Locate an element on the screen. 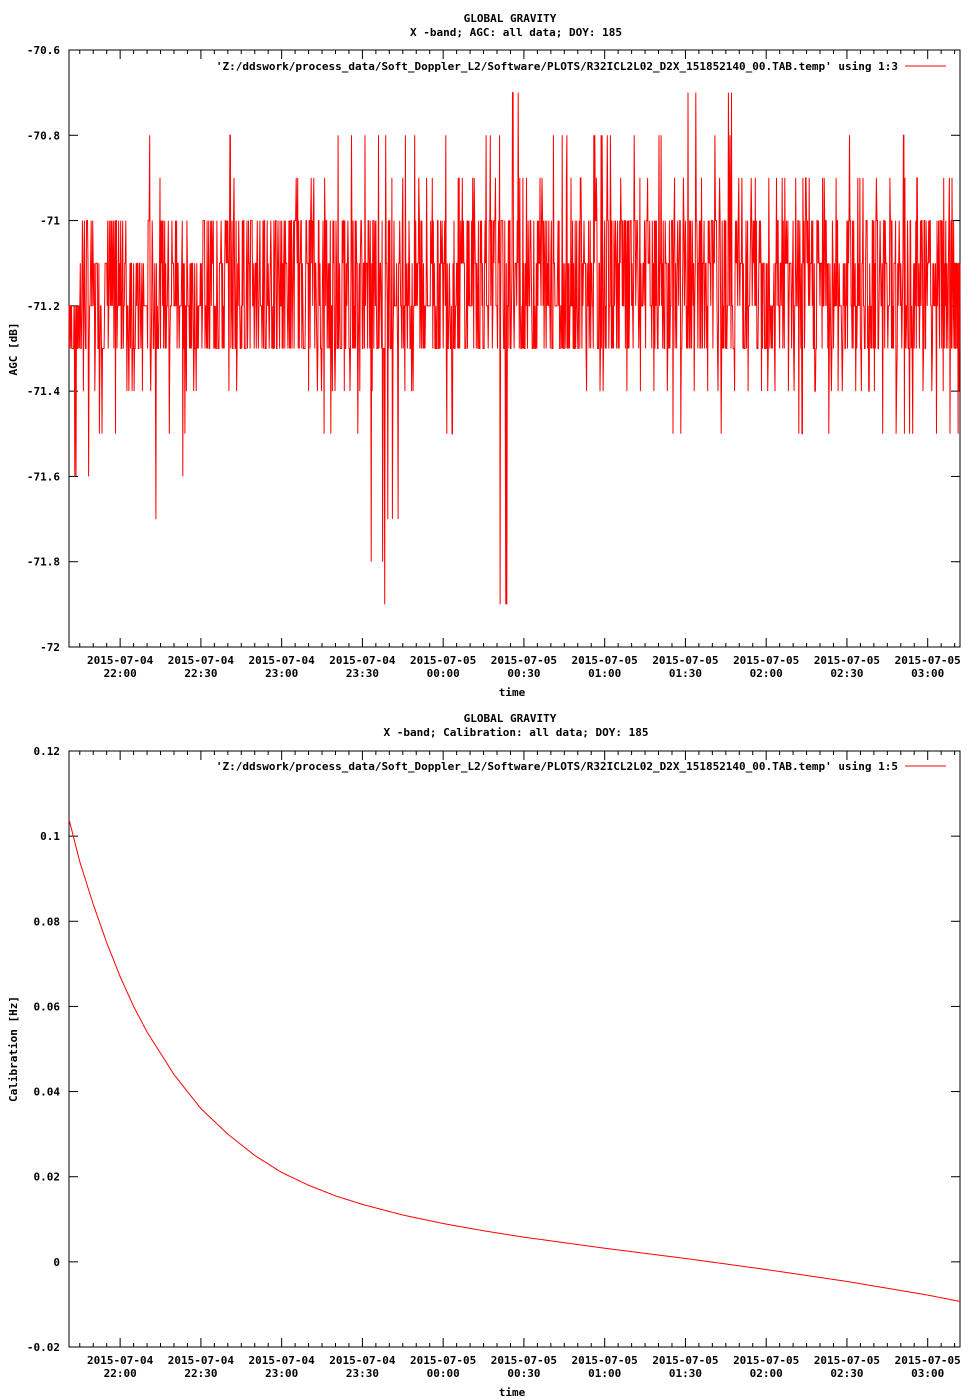 This screenshot has width=980, height=1400. y-axis-label: AGC [dB] is located at coordinates (13, 349).